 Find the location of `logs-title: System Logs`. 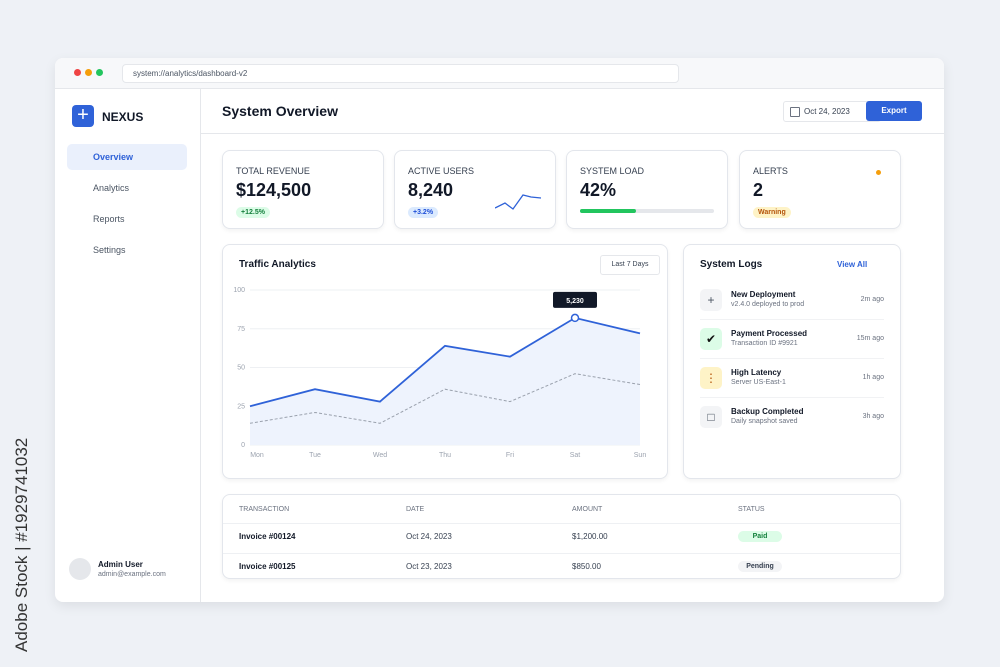

logs-title: System Logs is located at coordinates (731, 264).